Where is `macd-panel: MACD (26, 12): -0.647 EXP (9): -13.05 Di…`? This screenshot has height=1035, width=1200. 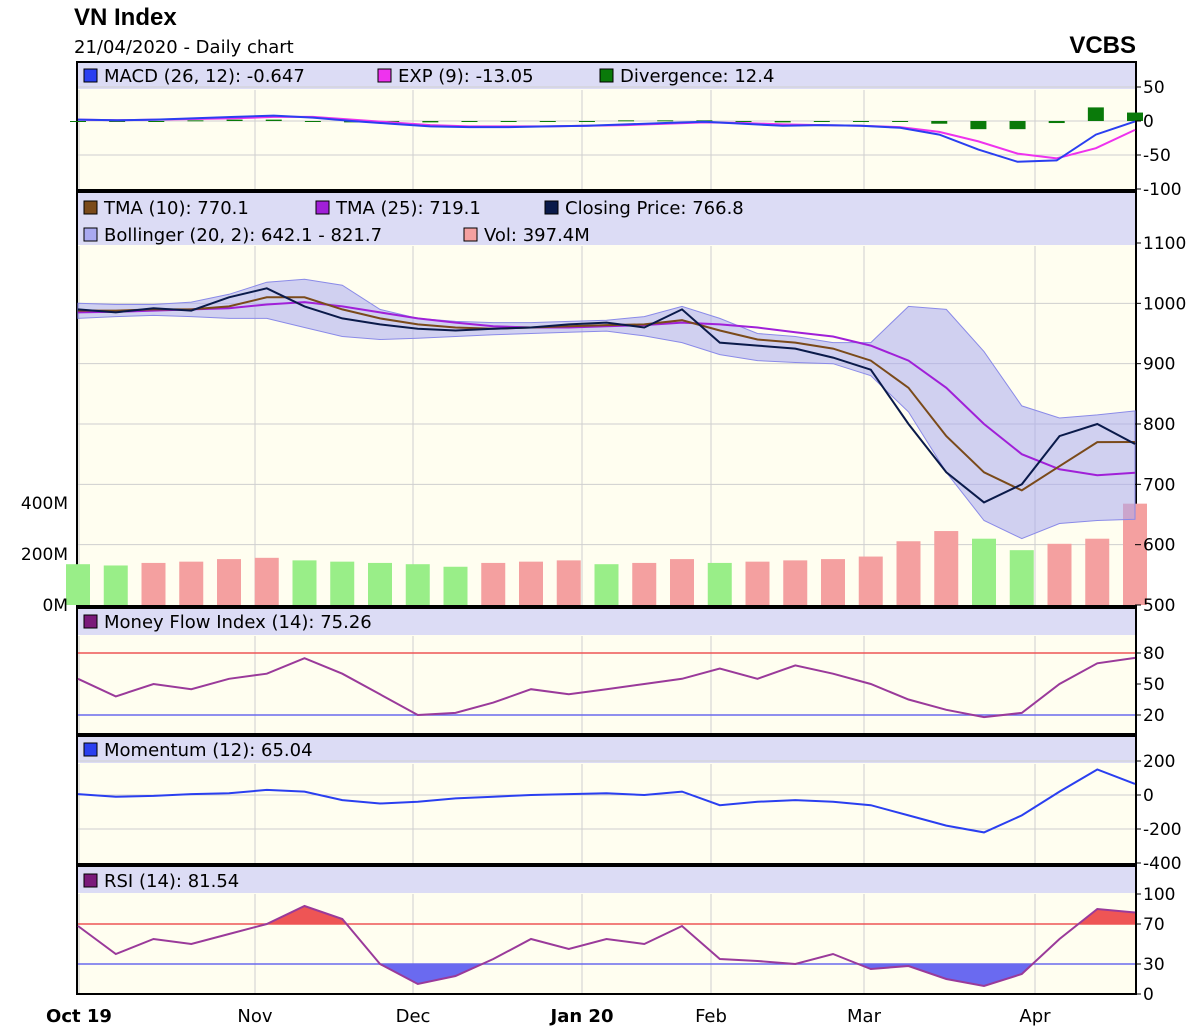 macd-panel: MACD (26, 12): -0.647 EXP (9): -13.05 Di… is located at coordinates (626, 130).